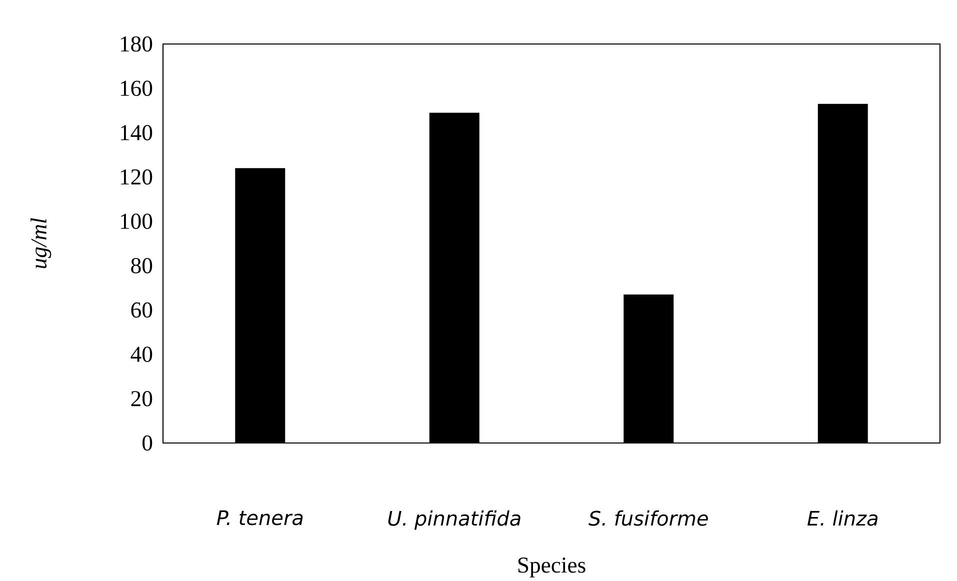 Image resolution: width=957 pixels, height=581 pixels. What do you see at coordinates (41, 243) in the screenshot?
I see `y-axis-title: ug/ml` at bounding box center [41, 243].